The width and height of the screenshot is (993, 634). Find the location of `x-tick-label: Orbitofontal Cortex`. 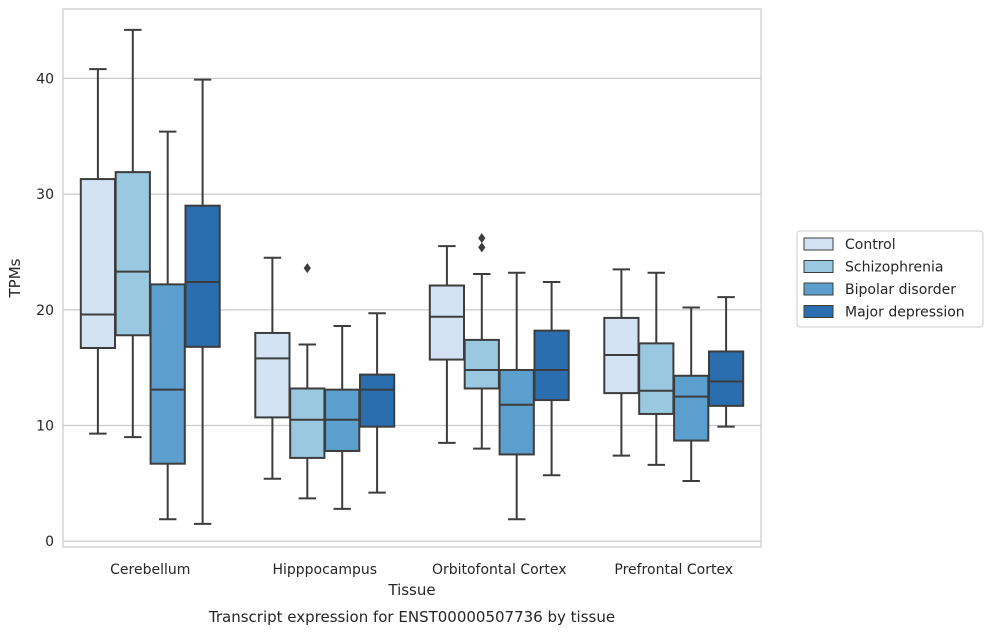

x-tick-label: Orbitofontal Cortex is located at coordinates (499, 570).